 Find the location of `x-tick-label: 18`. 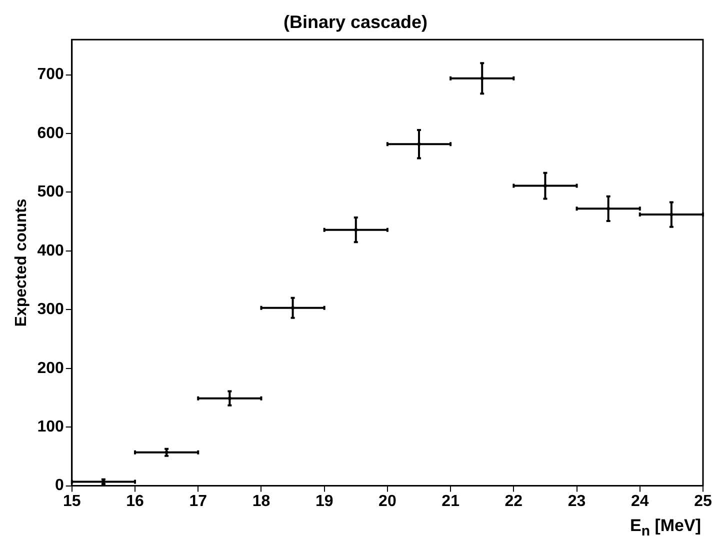

x-tick-label: 18 is located at coordinates (261, 501).